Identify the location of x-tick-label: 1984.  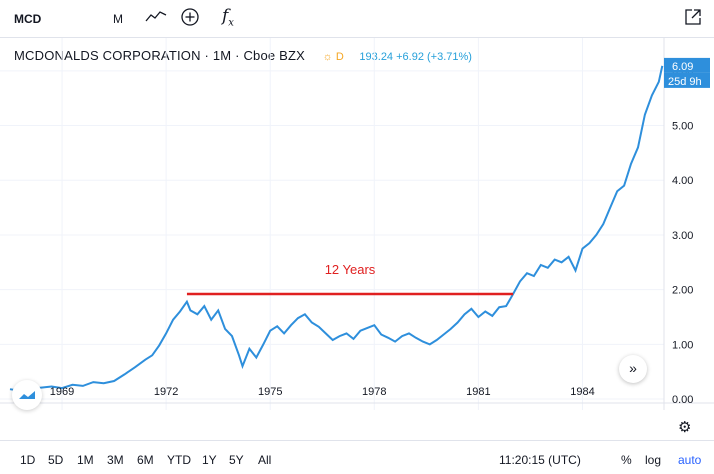
(582, 392).